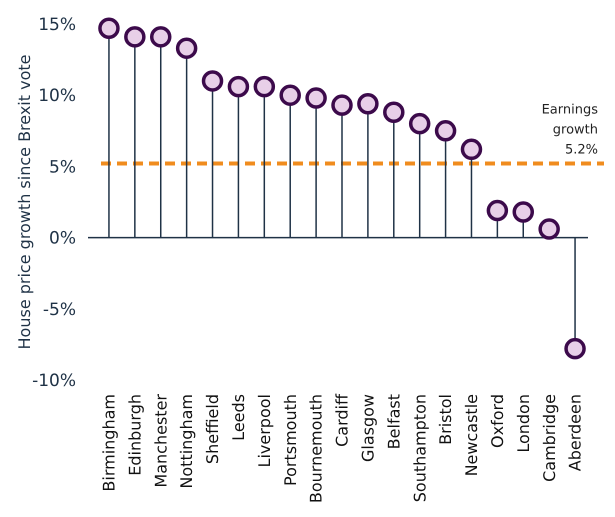 This screenshot has height=517, width=615. I want to click on x-tick-label: Liverpool, so click(264, 431).